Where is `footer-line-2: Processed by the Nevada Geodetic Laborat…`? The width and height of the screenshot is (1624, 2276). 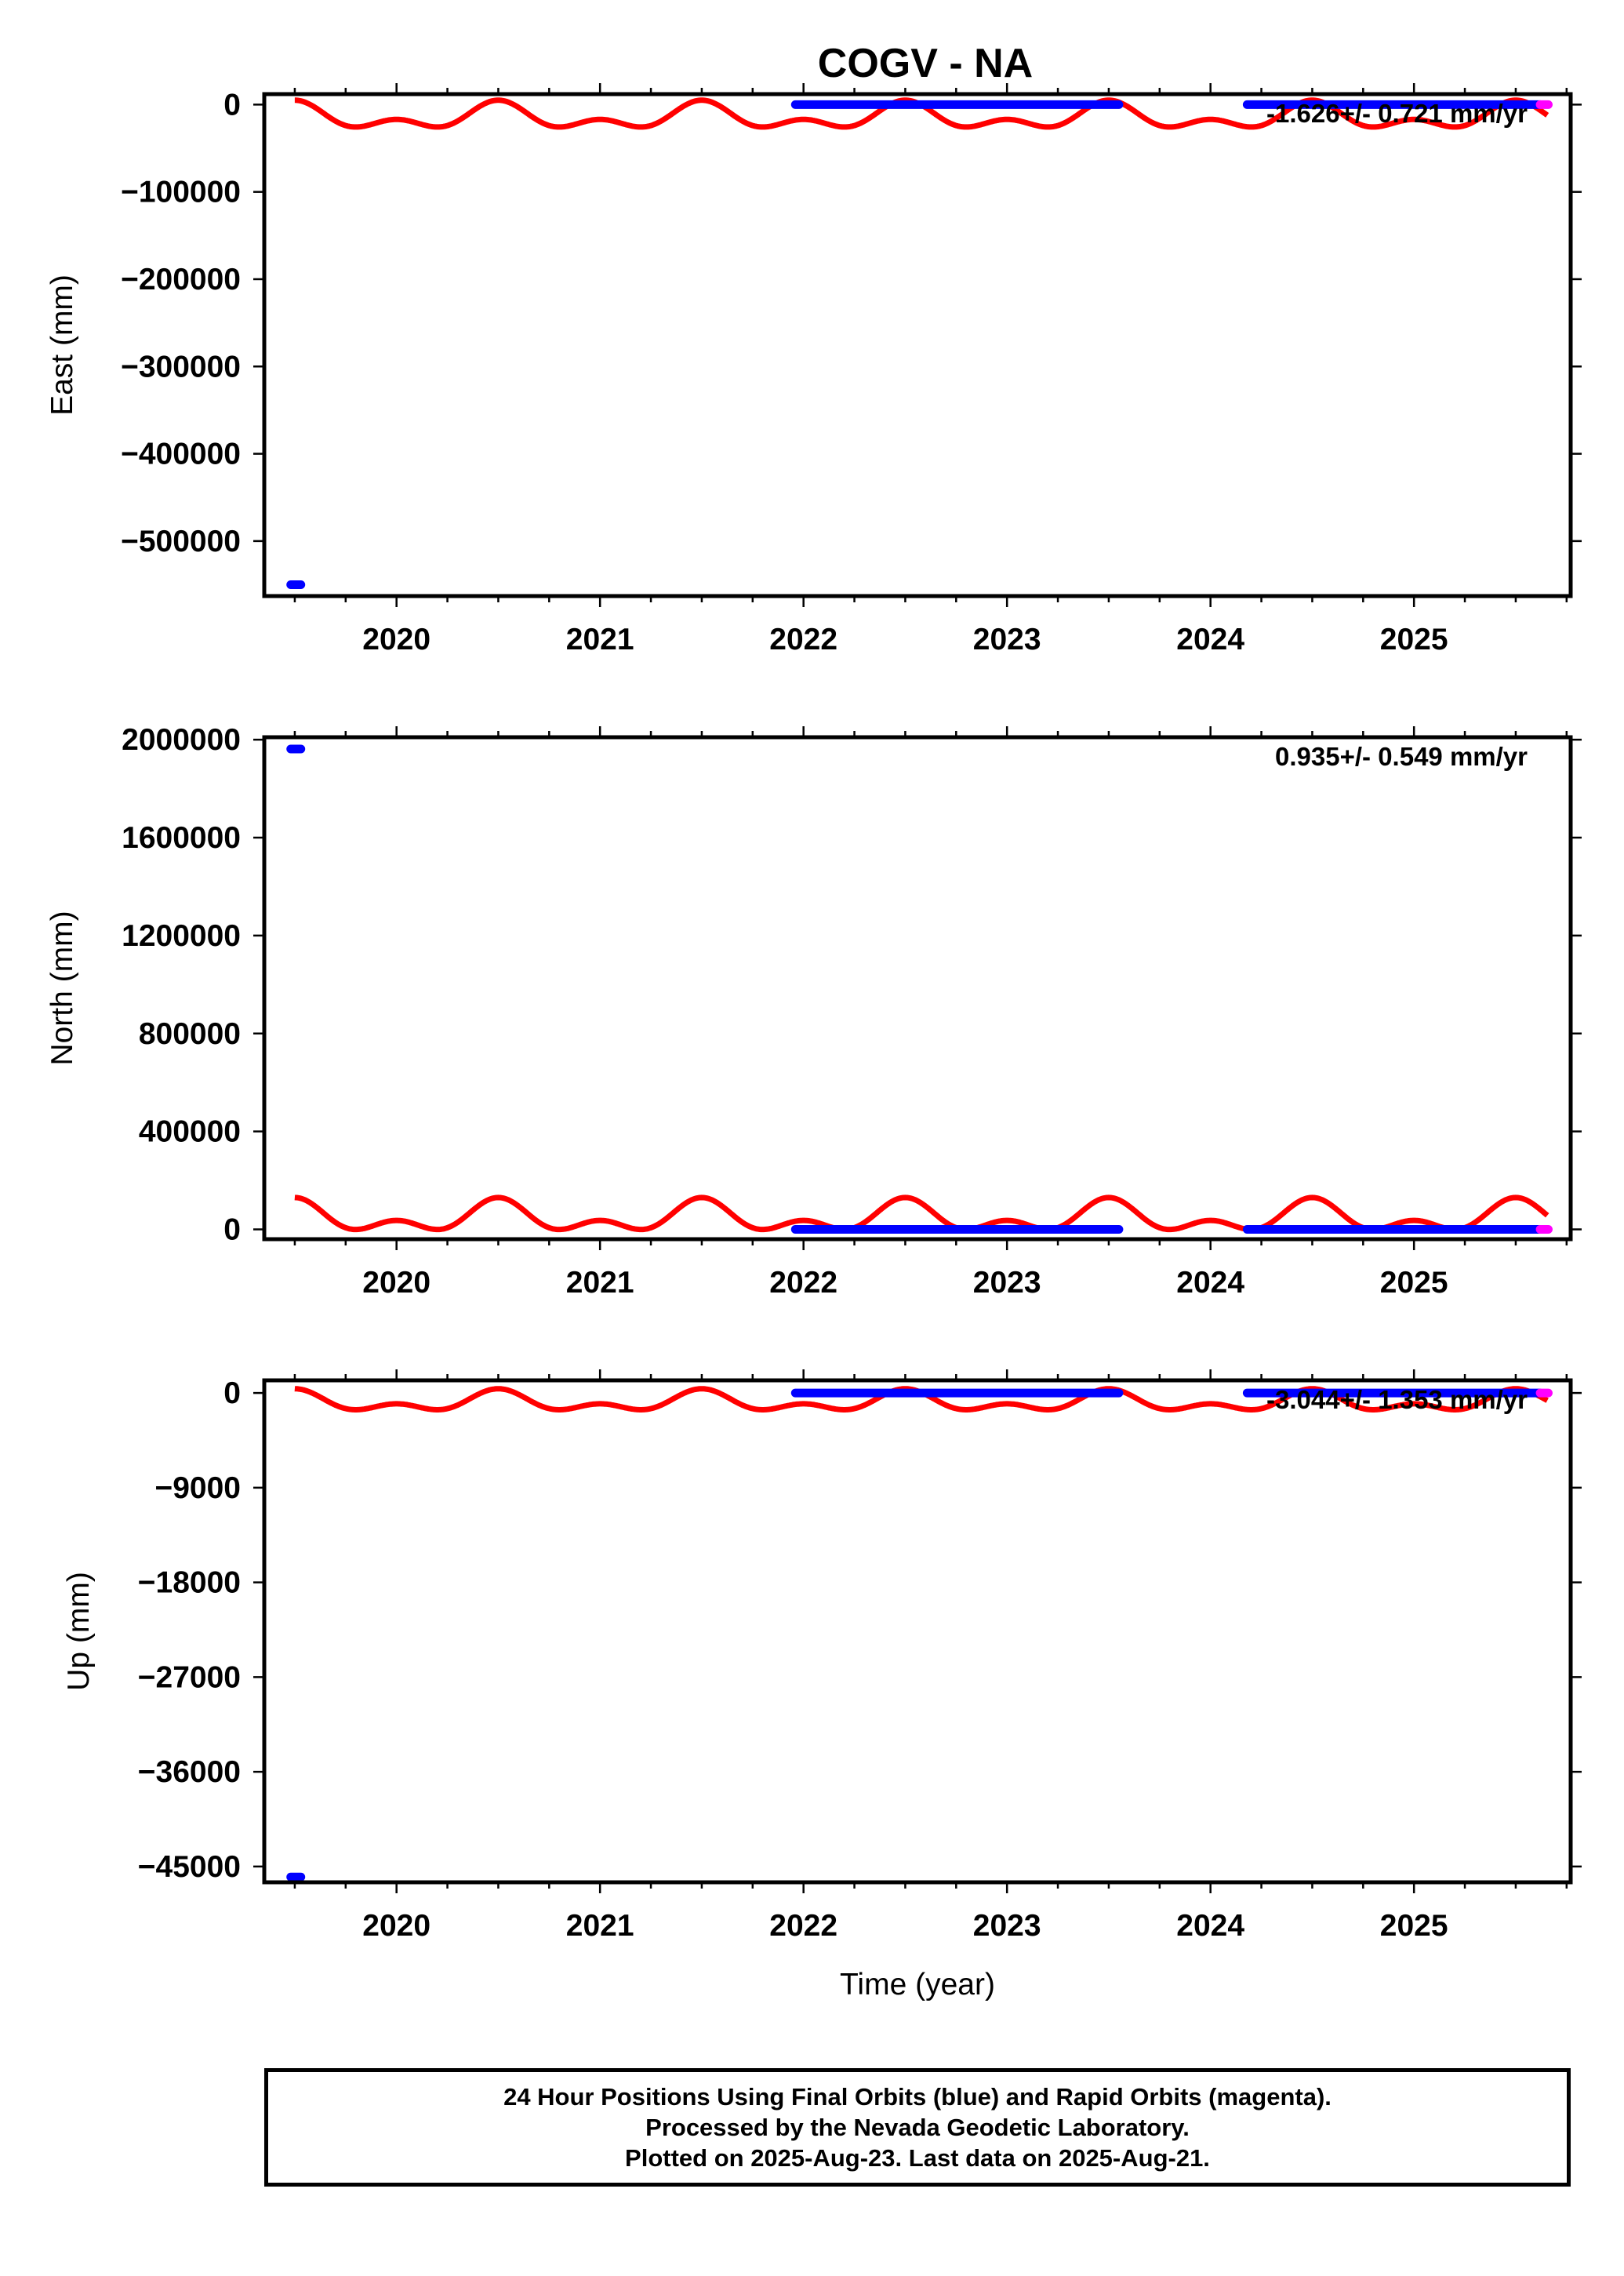
footer-line-2: Processed by the Nevada Geodetic Laborat… is located at coordinates (918, 2127).